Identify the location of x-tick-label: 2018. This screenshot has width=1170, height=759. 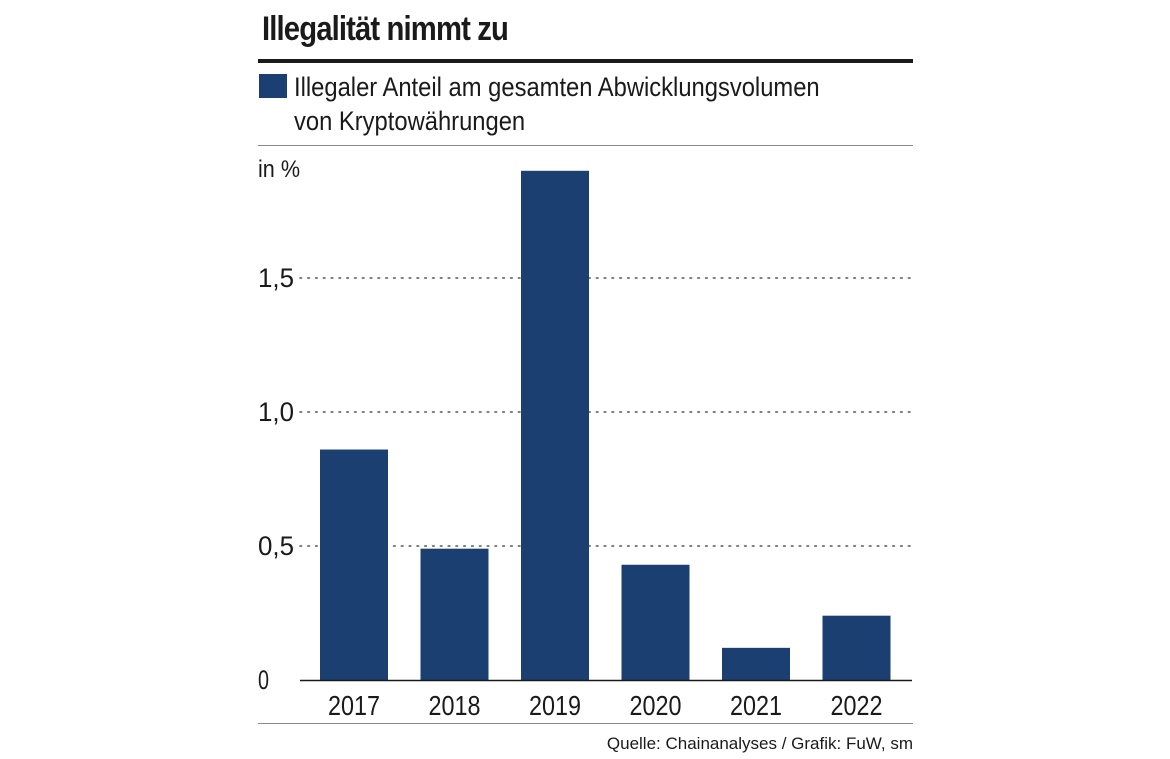
(455, 705).